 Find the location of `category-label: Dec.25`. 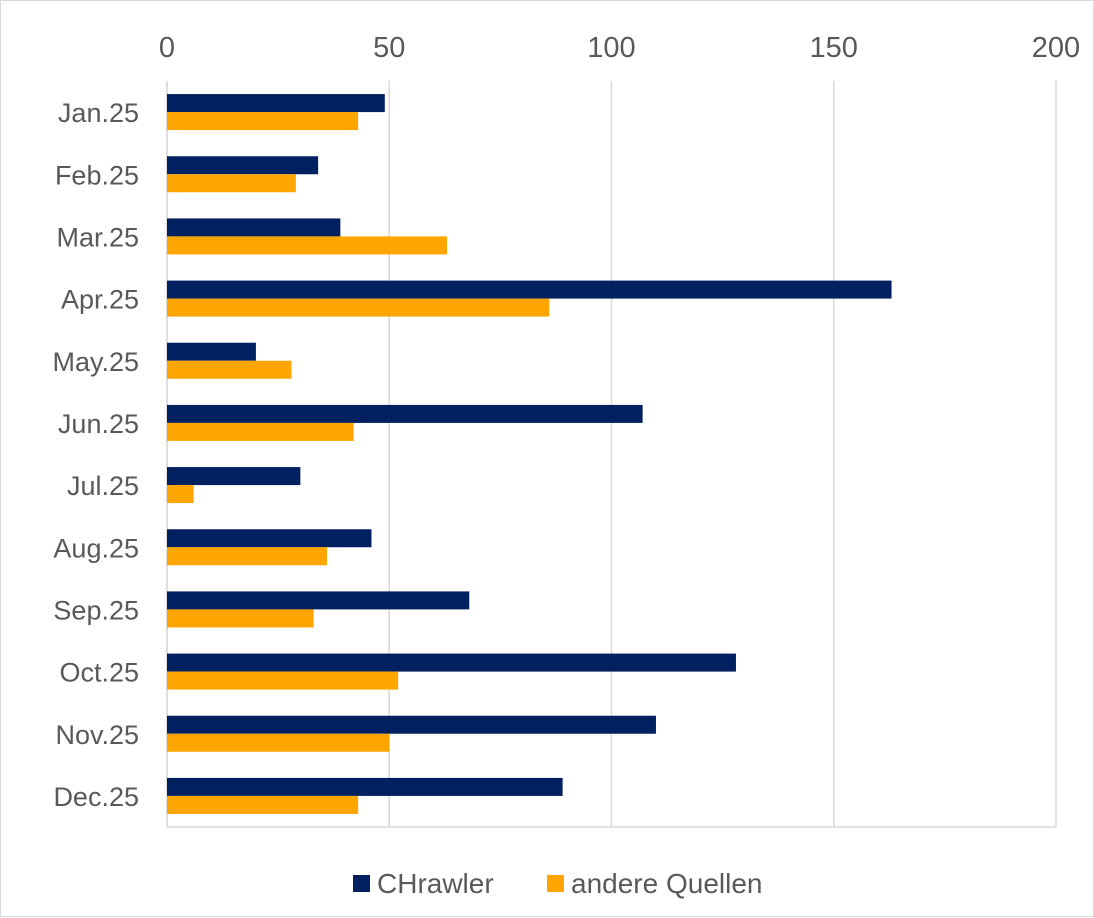

category-label: Dec.25 is located at coordinates (96, 797).